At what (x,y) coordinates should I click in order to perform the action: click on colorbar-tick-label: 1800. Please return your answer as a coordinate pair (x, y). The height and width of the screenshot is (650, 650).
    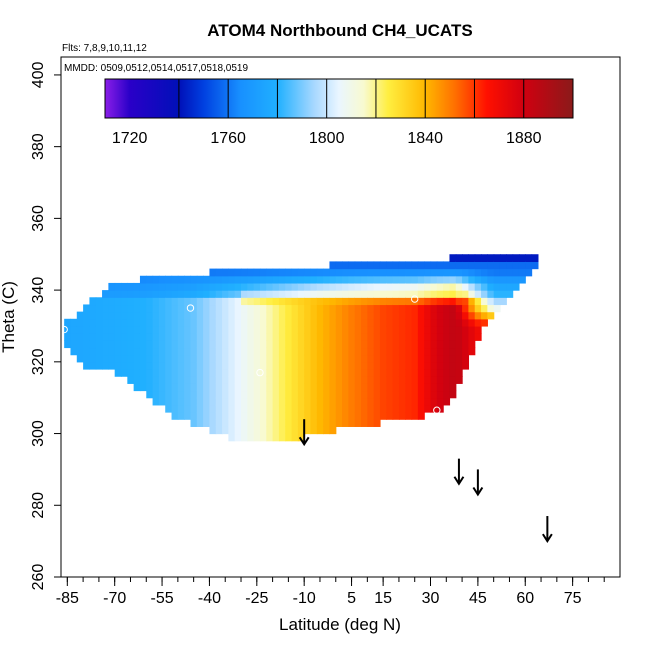
    Looking at the image, I should click on (327, 138).